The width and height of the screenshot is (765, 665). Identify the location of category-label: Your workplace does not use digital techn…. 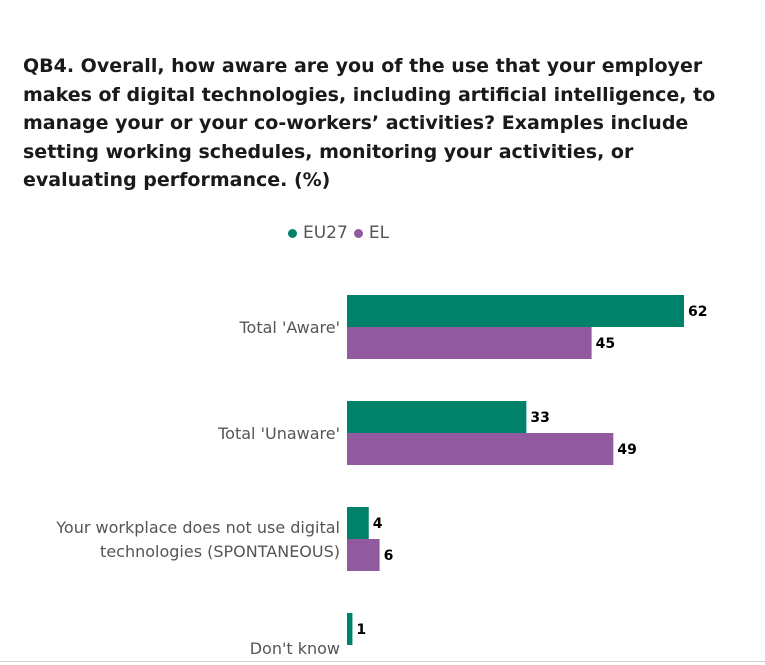
(197, 539).